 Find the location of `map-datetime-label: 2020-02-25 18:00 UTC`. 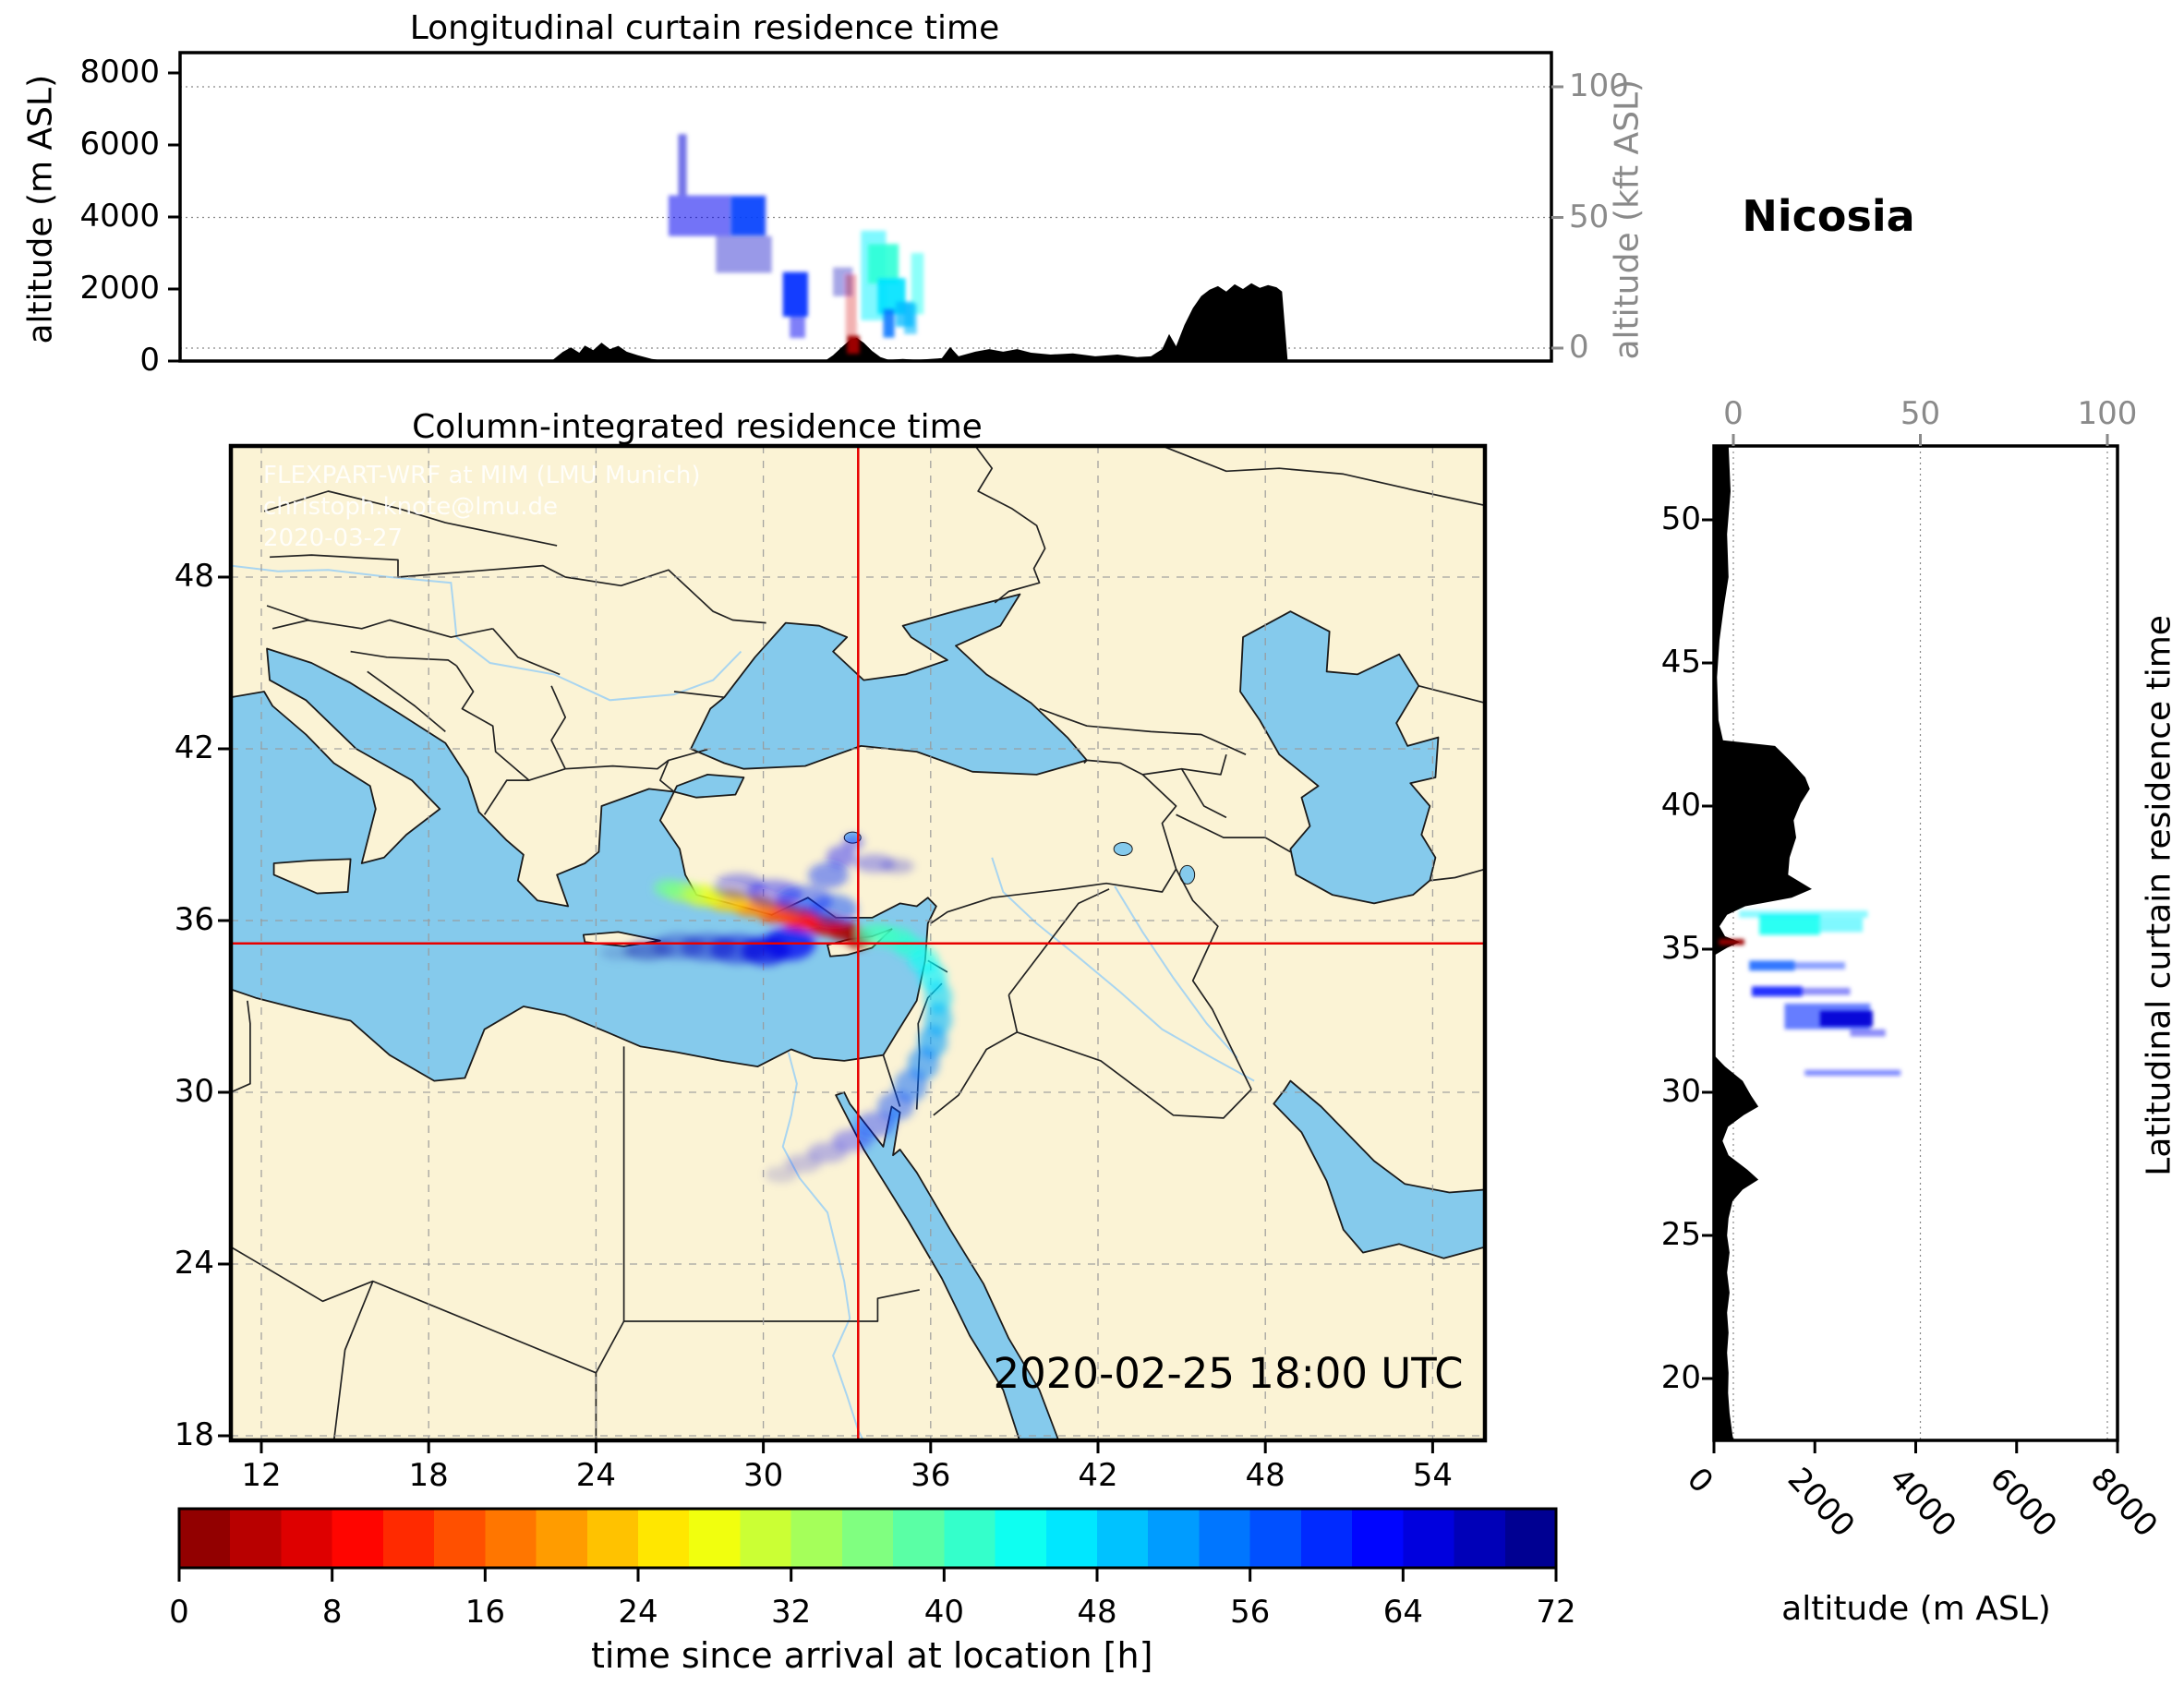

map-datetime-label: 2020-02-25 18:00 UTC is located at coordinates (1228, 1373).